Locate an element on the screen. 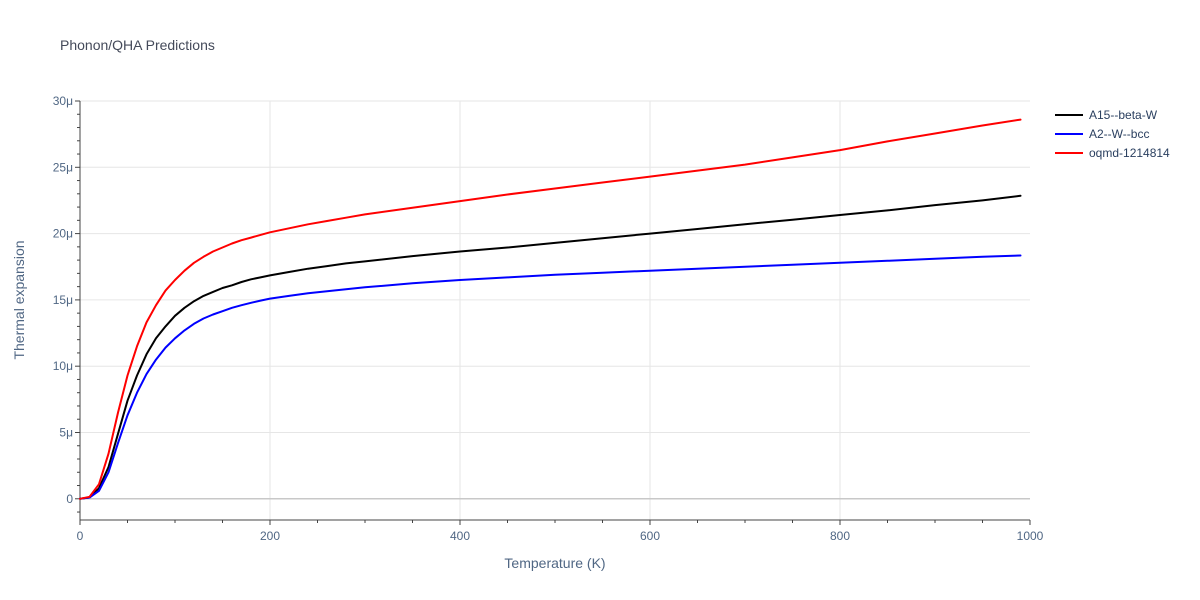 Image resolution: width=1200 pixels, height=600 pixels. y-tick-label: 0 is located at coordinates (69, 499).